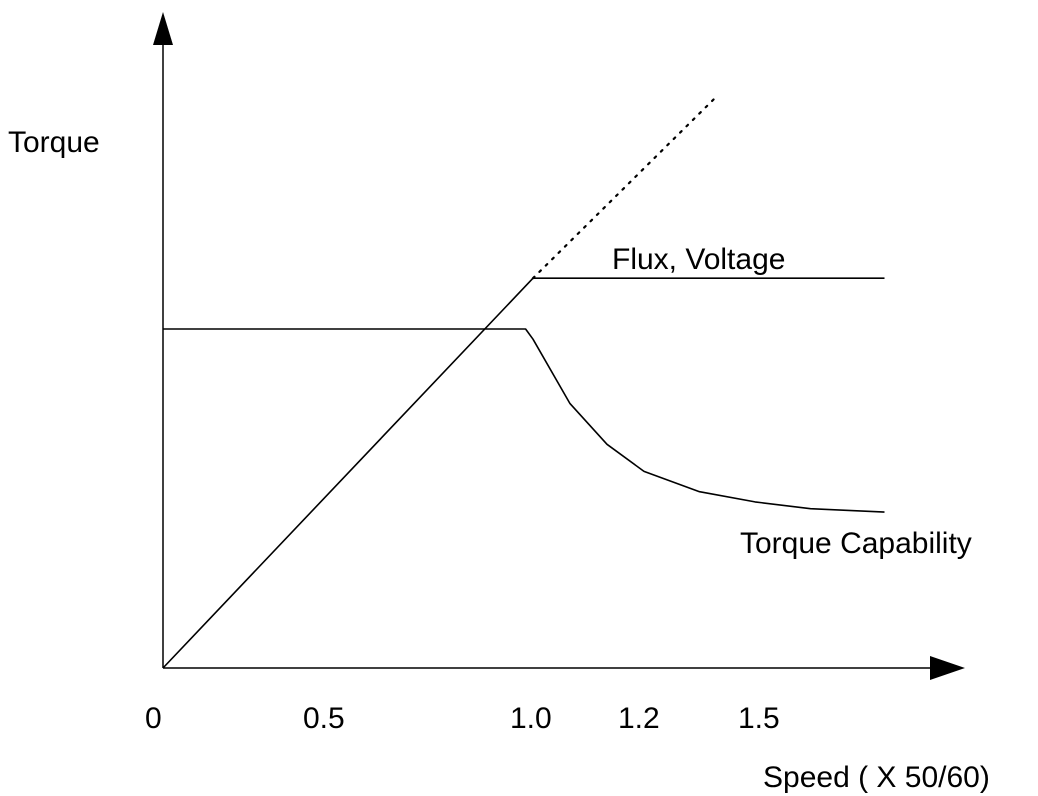 This screenshot has width=1038, height=796. Describe the element at coordinates (856, 543) in the screenshot. I see `annotation-torque-capability: Torque Capability` at that location.